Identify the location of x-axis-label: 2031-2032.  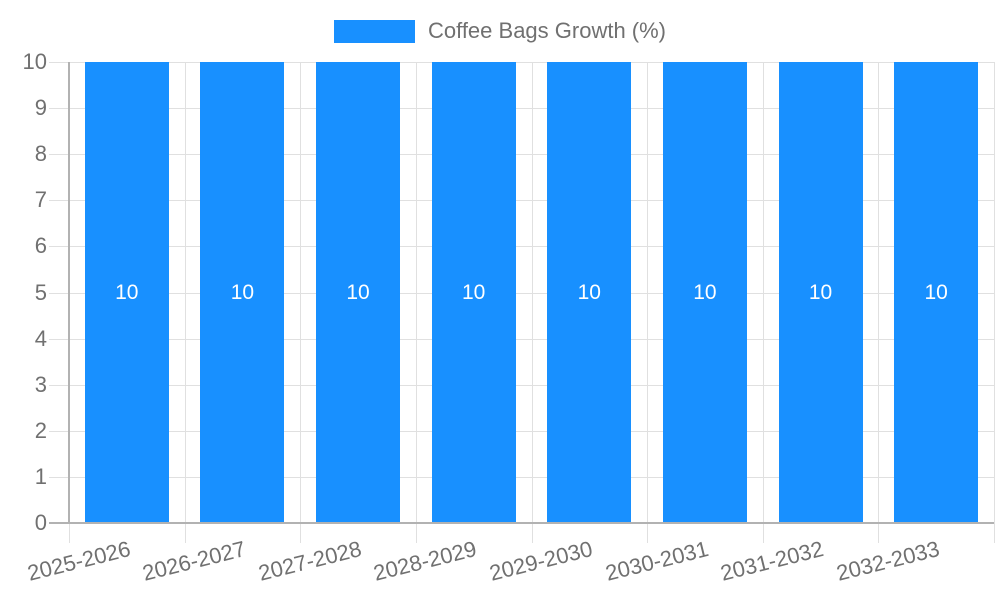
(772, 561).